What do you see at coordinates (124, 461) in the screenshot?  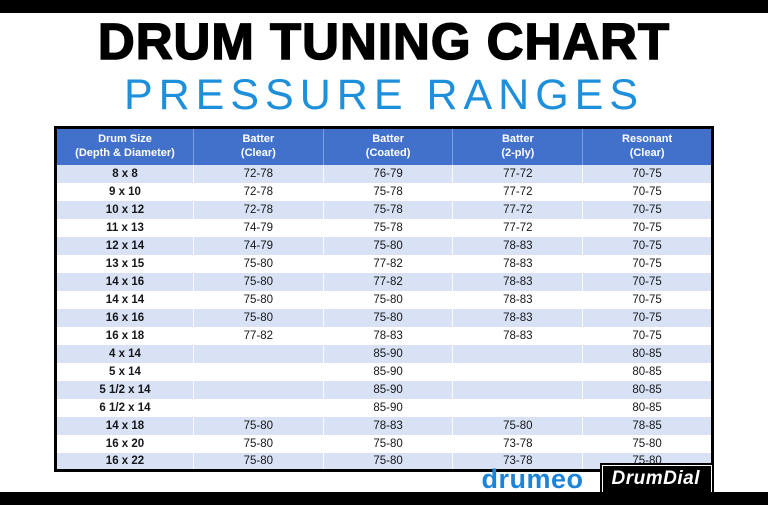 I see `drum-size-cell: 16 x 22` at bounding box center [124, 461].